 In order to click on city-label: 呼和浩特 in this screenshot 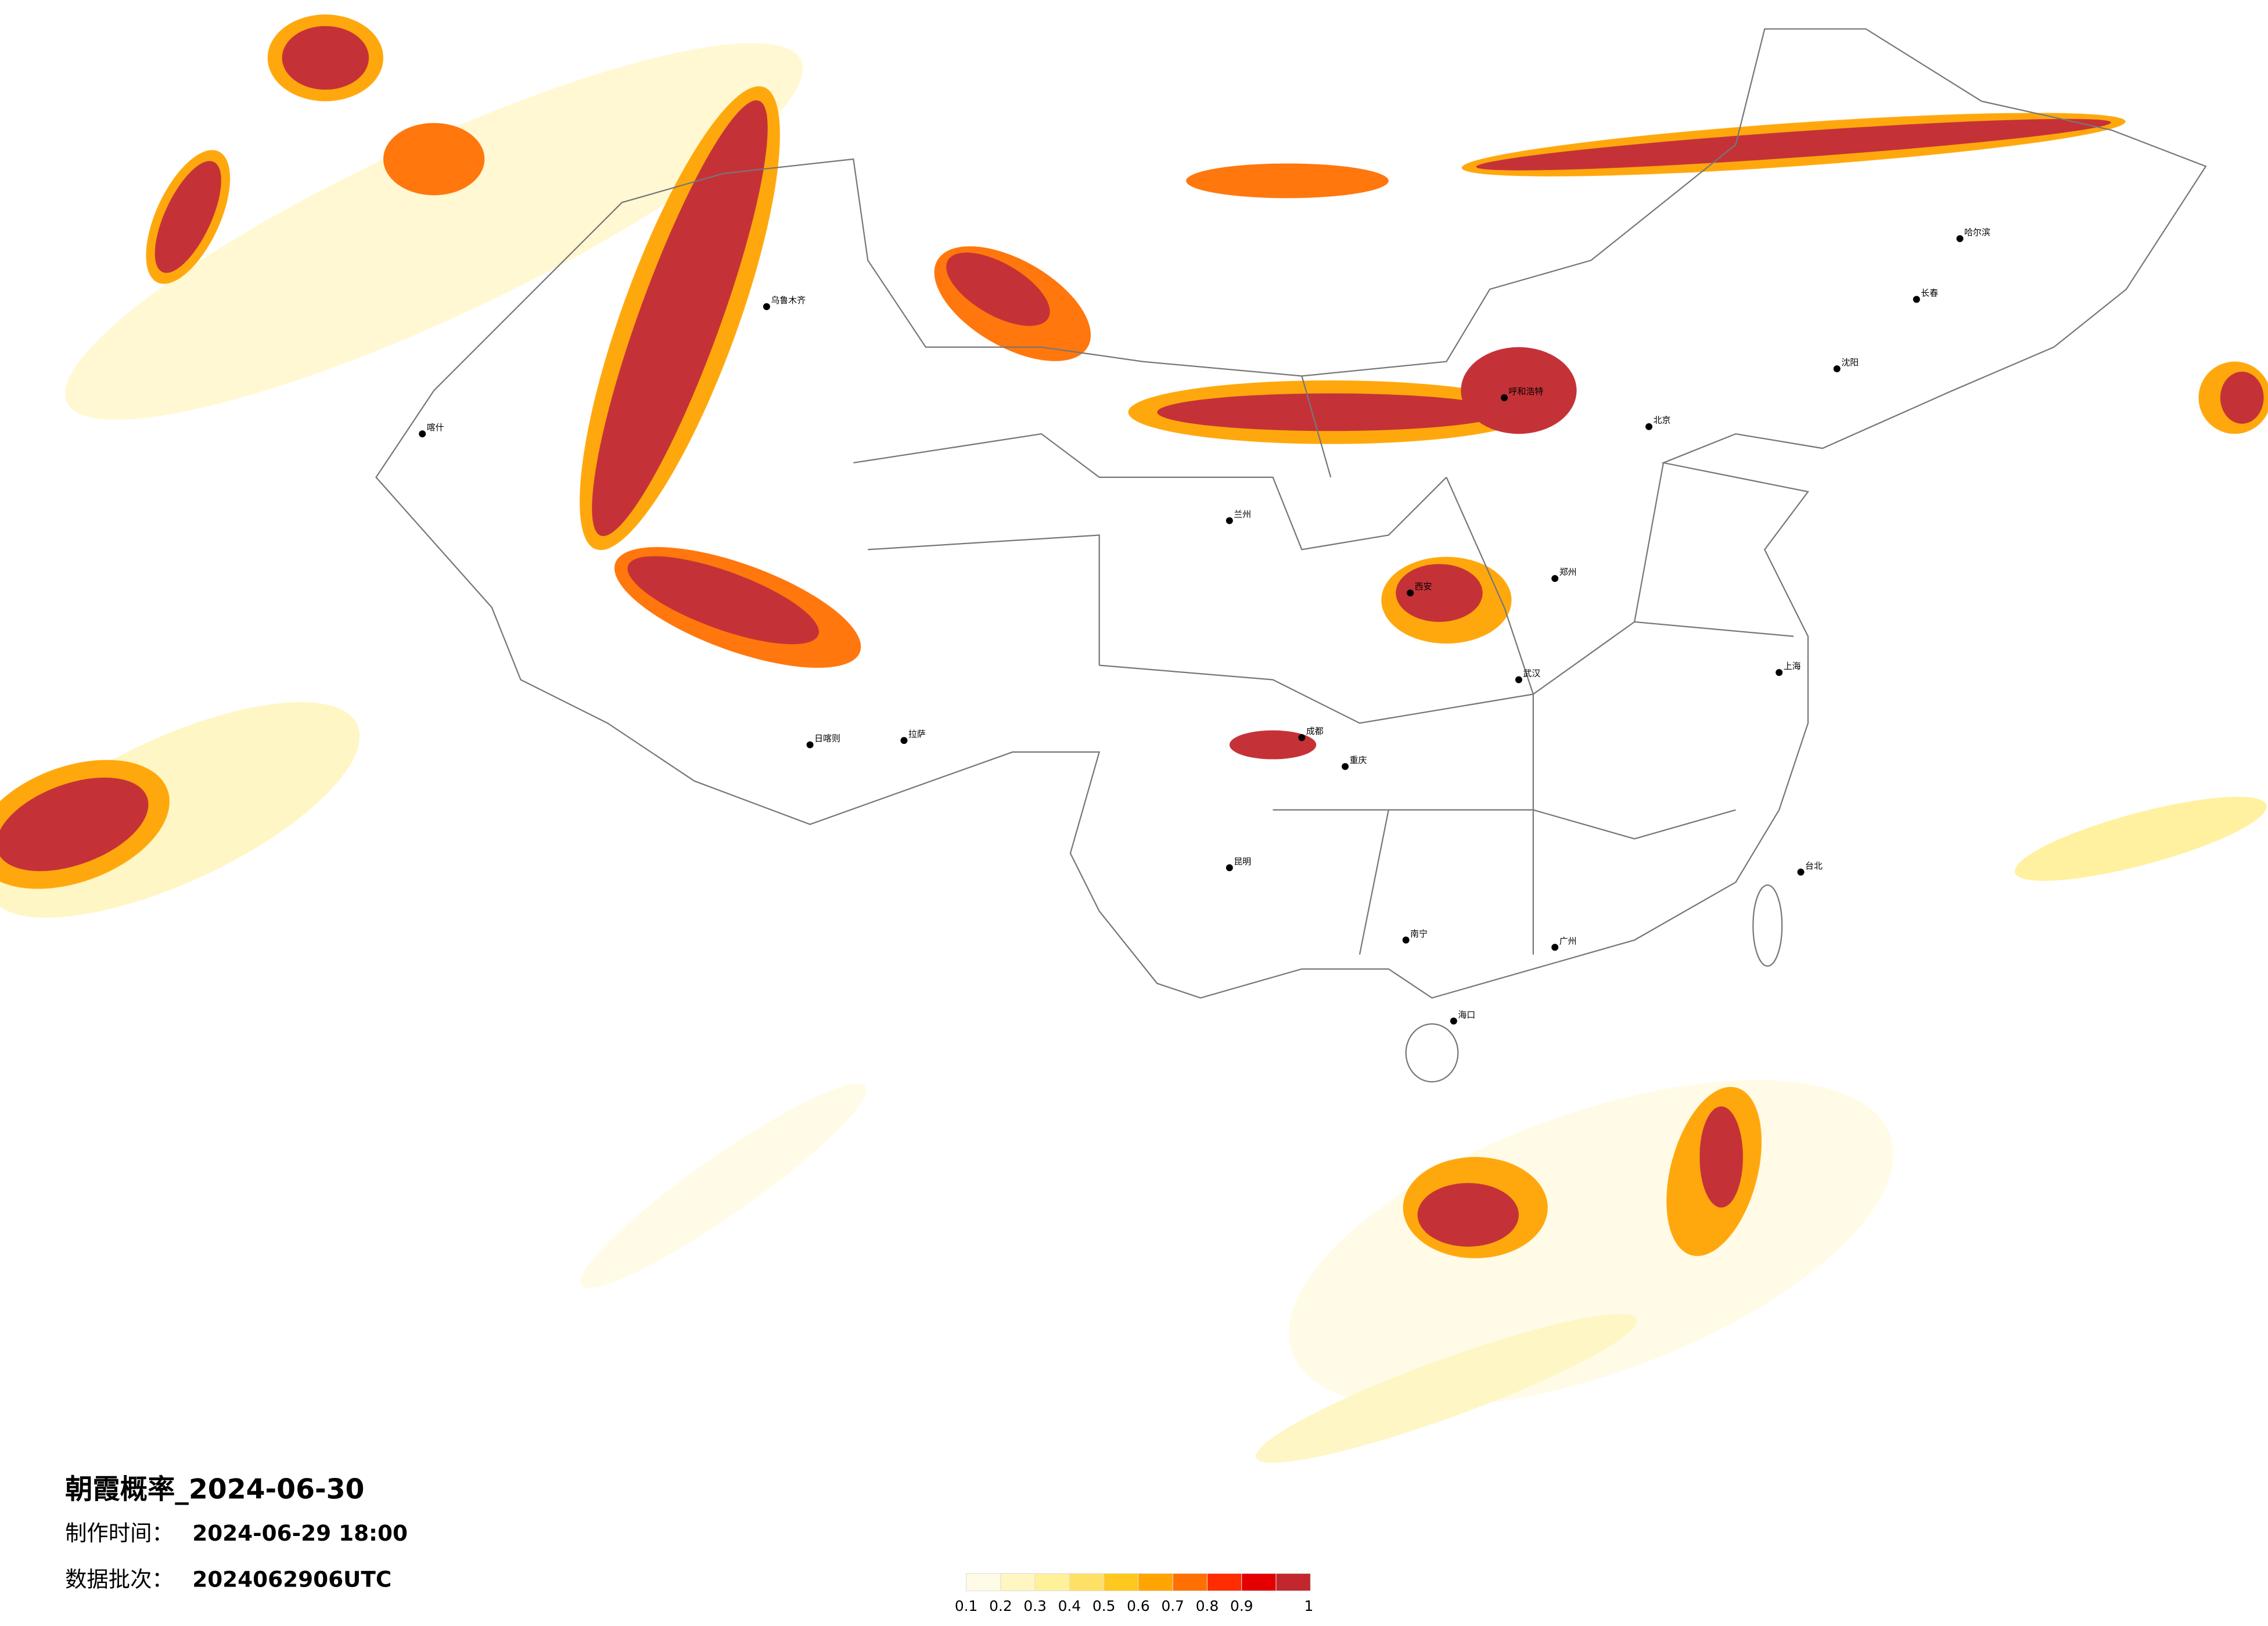, I will do `click(1526, 391)`.